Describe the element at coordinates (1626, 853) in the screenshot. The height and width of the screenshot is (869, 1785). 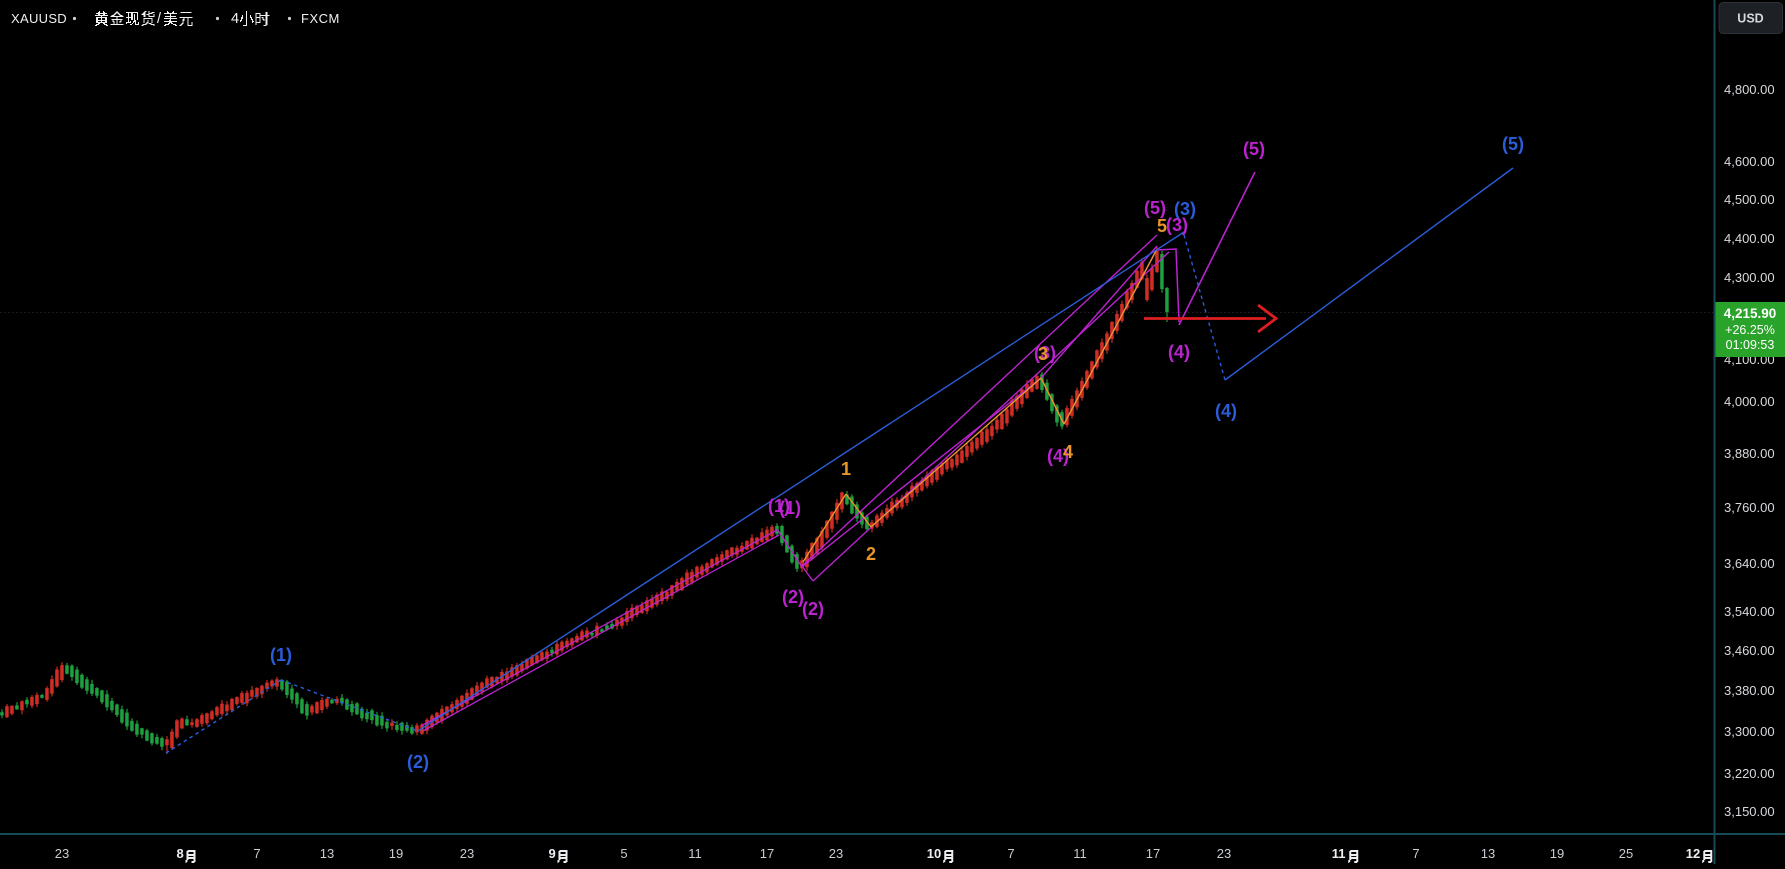
I see `svg-text: 25` at that location.